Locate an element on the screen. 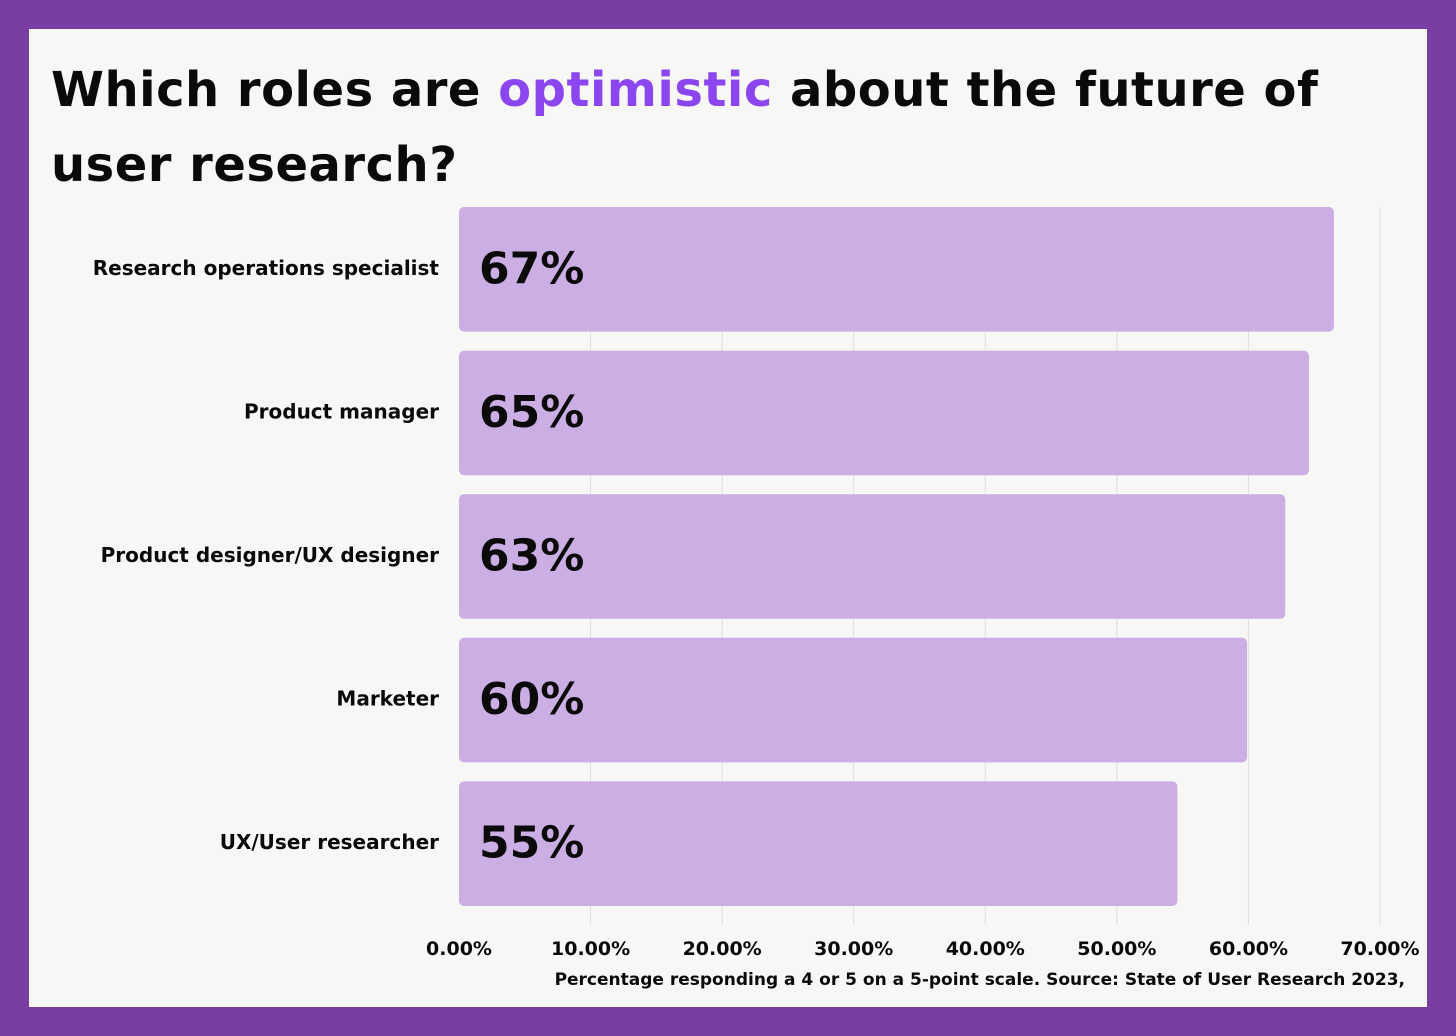 The width and height of the screenshot is (1456, 1036). x-tick-label: 20.00% is located at coordinates (722, 949).